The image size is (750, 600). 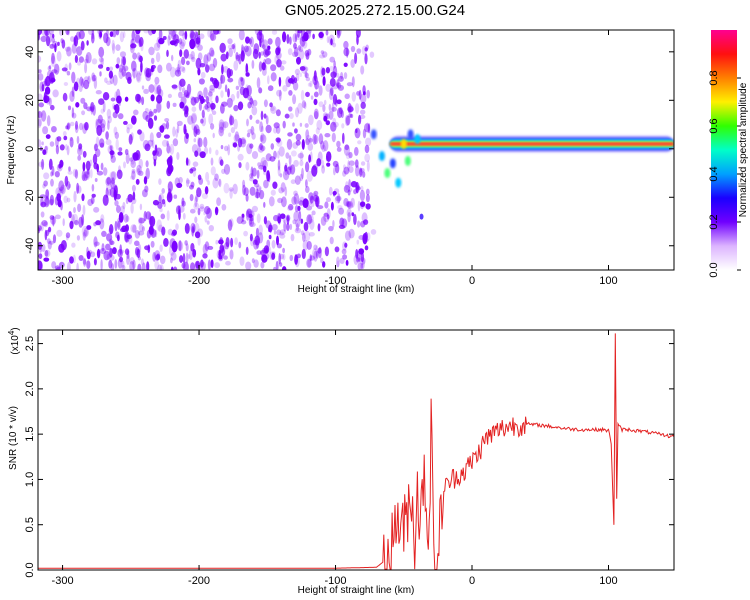 I want to click on signal-blob, so click(x=407, y=160).